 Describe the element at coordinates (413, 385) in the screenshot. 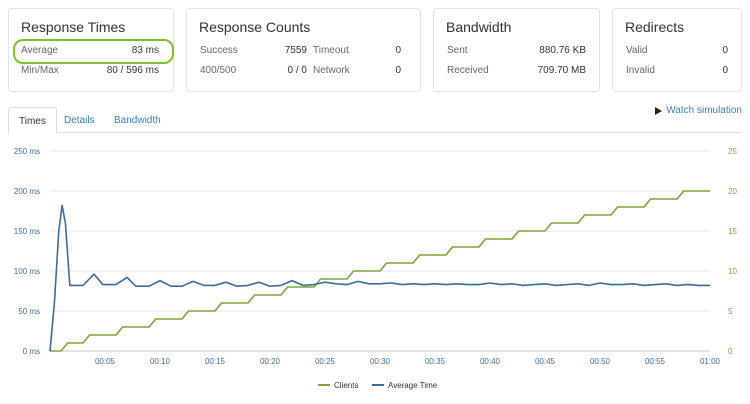

I see `legend-label-average-time: Average Time` at that location.